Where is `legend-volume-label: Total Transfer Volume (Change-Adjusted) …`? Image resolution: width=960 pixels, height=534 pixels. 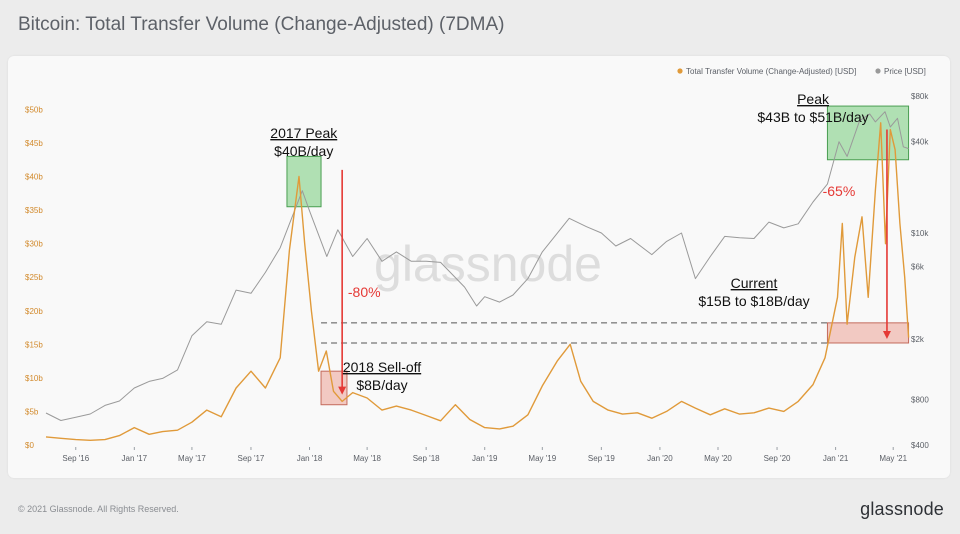 legend-volume-label: Total Transfer Volume (Change-Adjusted) … is located at coordinates (771, 71).